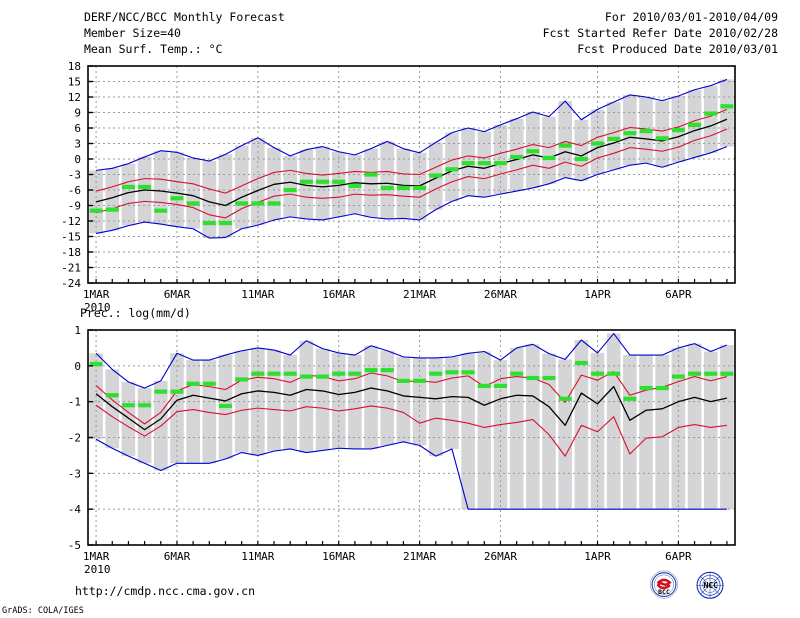 This screenshot has height=618, width=800. Describe the element at coordinates (678, 294) in the screenshot. I see `x-tick-label: 6APR` at that location.